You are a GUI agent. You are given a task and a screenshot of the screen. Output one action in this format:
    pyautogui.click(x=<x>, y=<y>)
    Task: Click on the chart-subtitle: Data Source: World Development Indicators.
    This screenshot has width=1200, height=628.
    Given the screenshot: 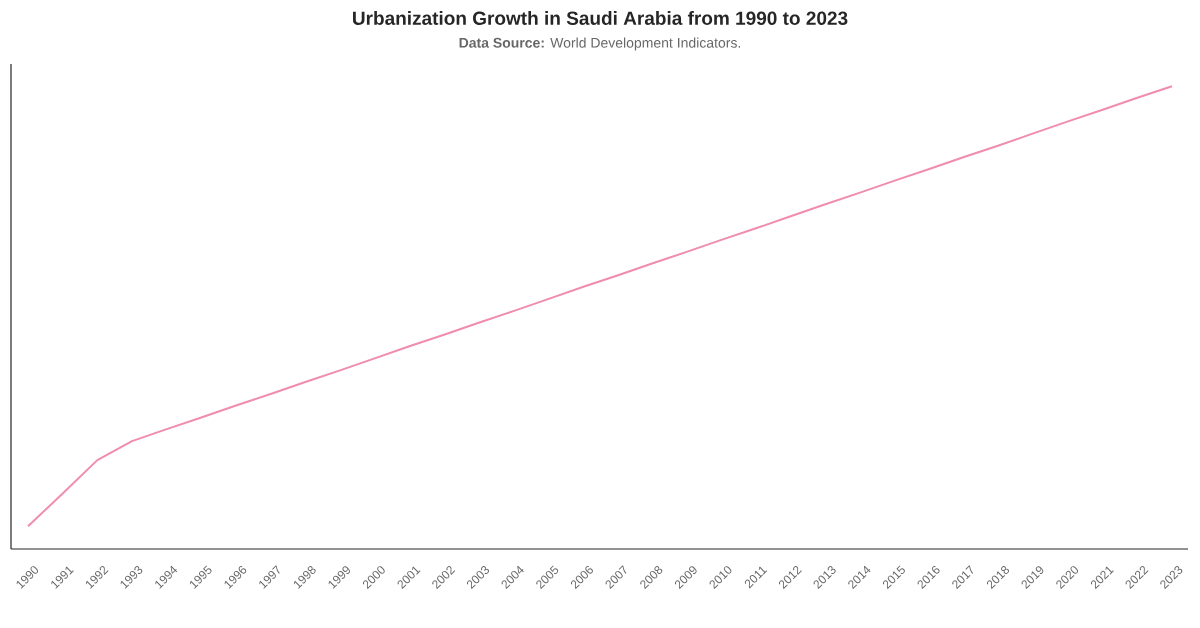 What is the action you would take?
    pyautogui.click(x=600, y=44)
    